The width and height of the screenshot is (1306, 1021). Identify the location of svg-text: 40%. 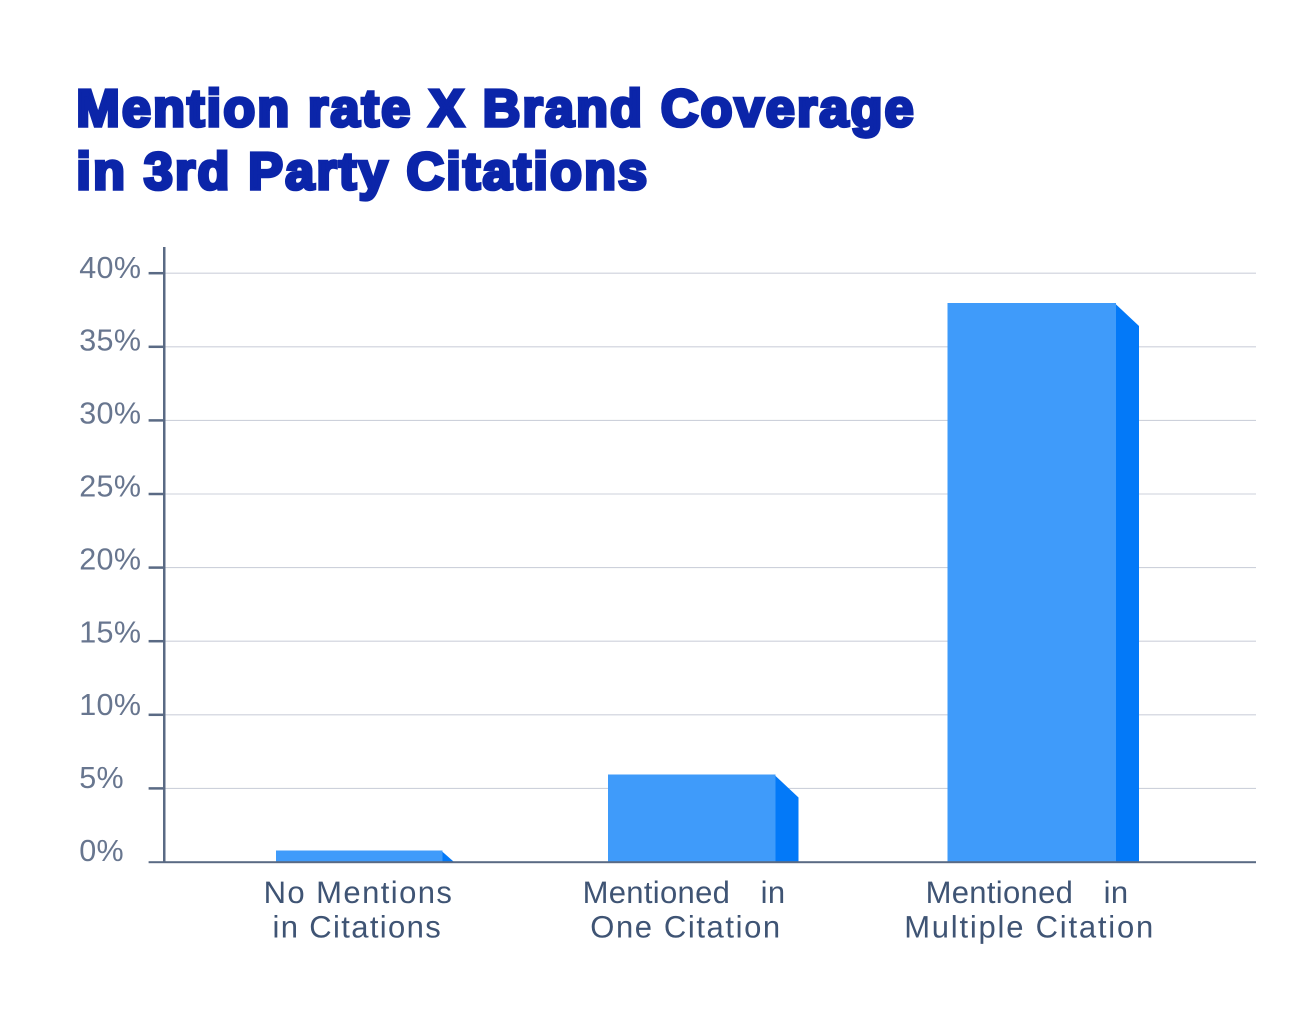
(110, 268).